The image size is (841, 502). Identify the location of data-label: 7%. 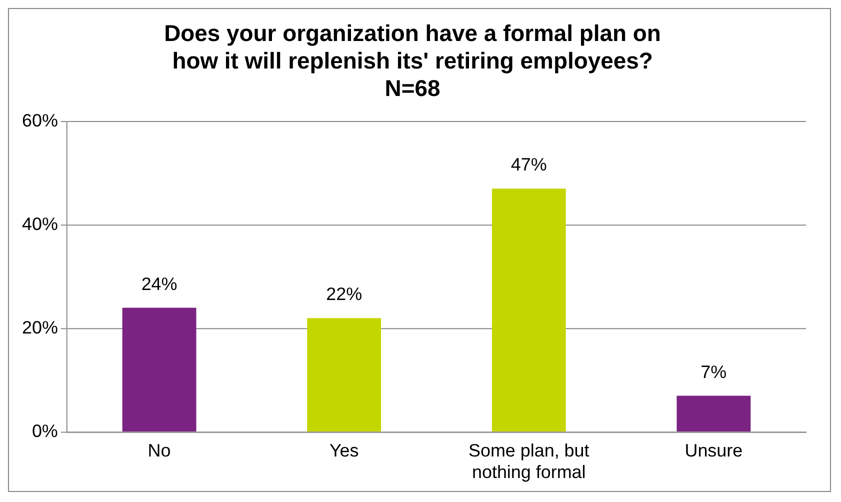
(713, 372).